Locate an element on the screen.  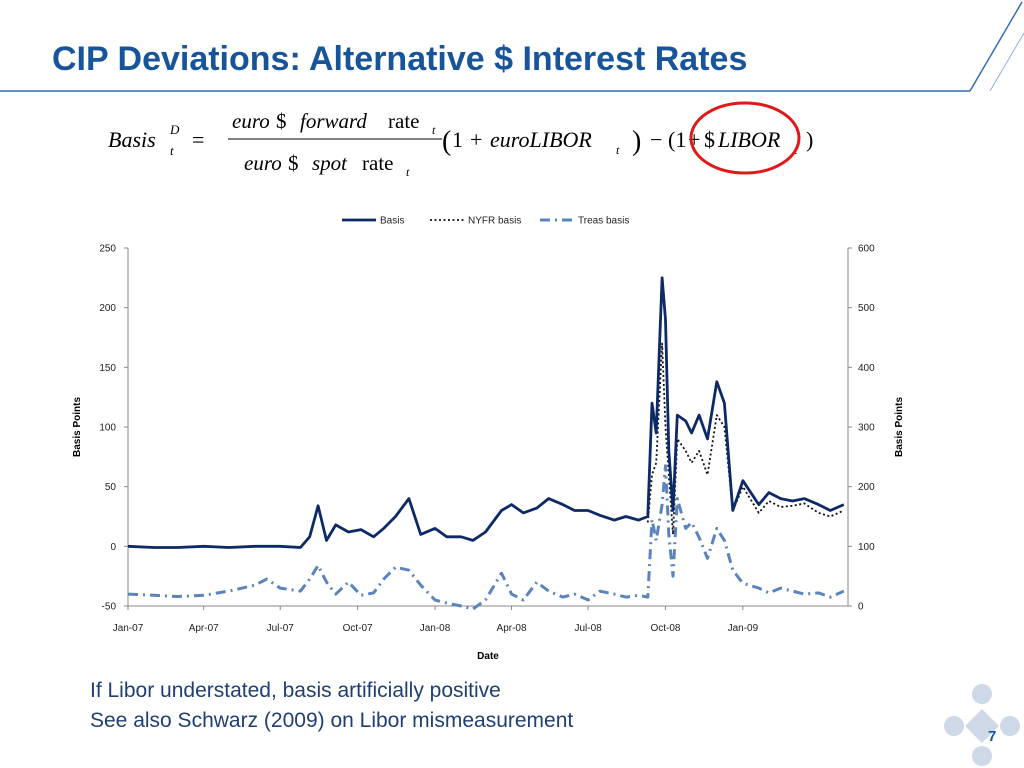
formula-plus-a: + is located at coordinates (476, 139).